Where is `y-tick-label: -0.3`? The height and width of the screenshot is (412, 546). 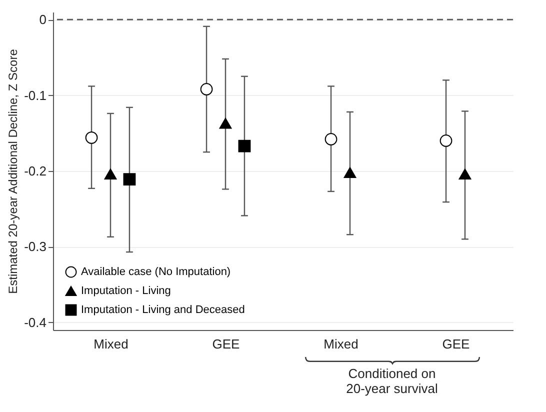 y-tick-label: -0.3 is located at coordinates (35, 246).